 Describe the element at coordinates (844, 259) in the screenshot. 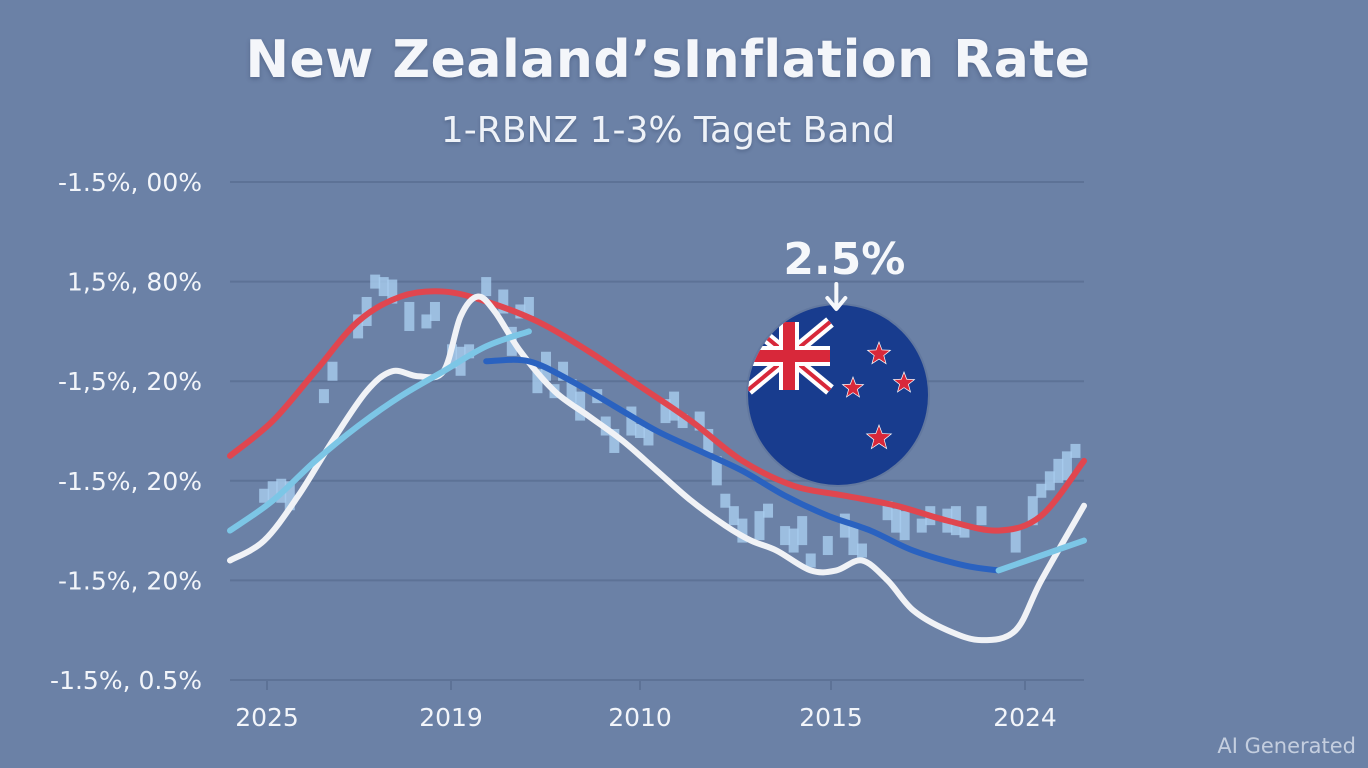

I see `callout-label: 2.5%` at that location.